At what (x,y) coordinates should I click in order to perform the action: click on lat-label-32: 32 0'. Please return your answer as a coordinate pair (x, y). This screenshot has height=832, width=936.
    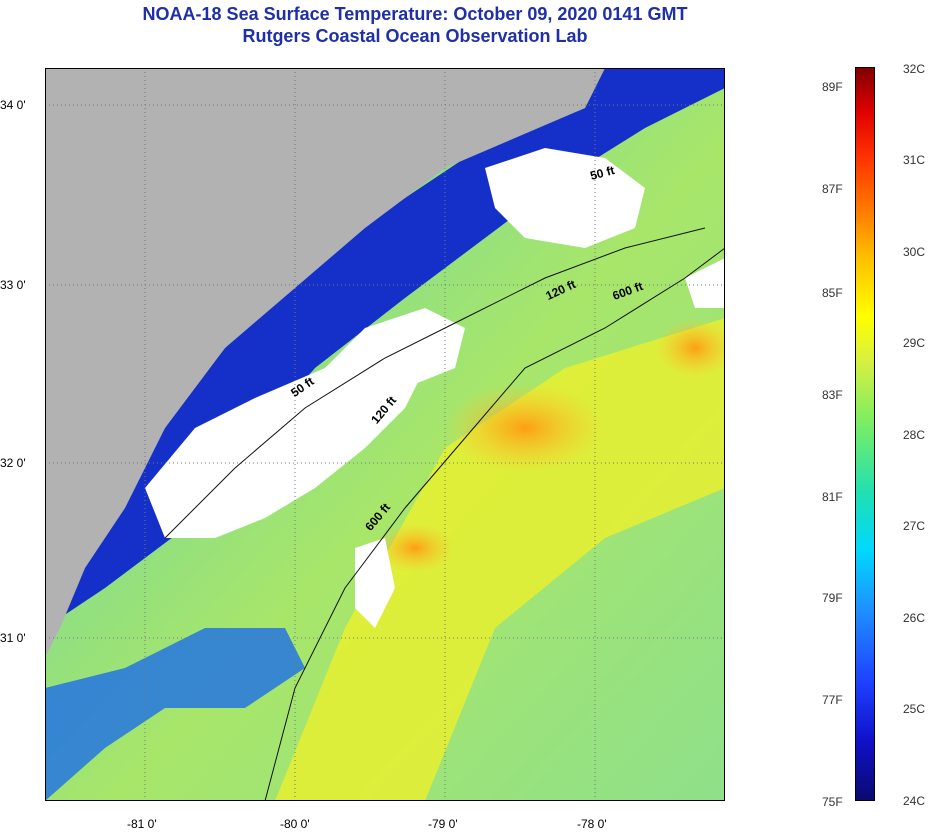
    Looking at the image, I should click on (13, 463).